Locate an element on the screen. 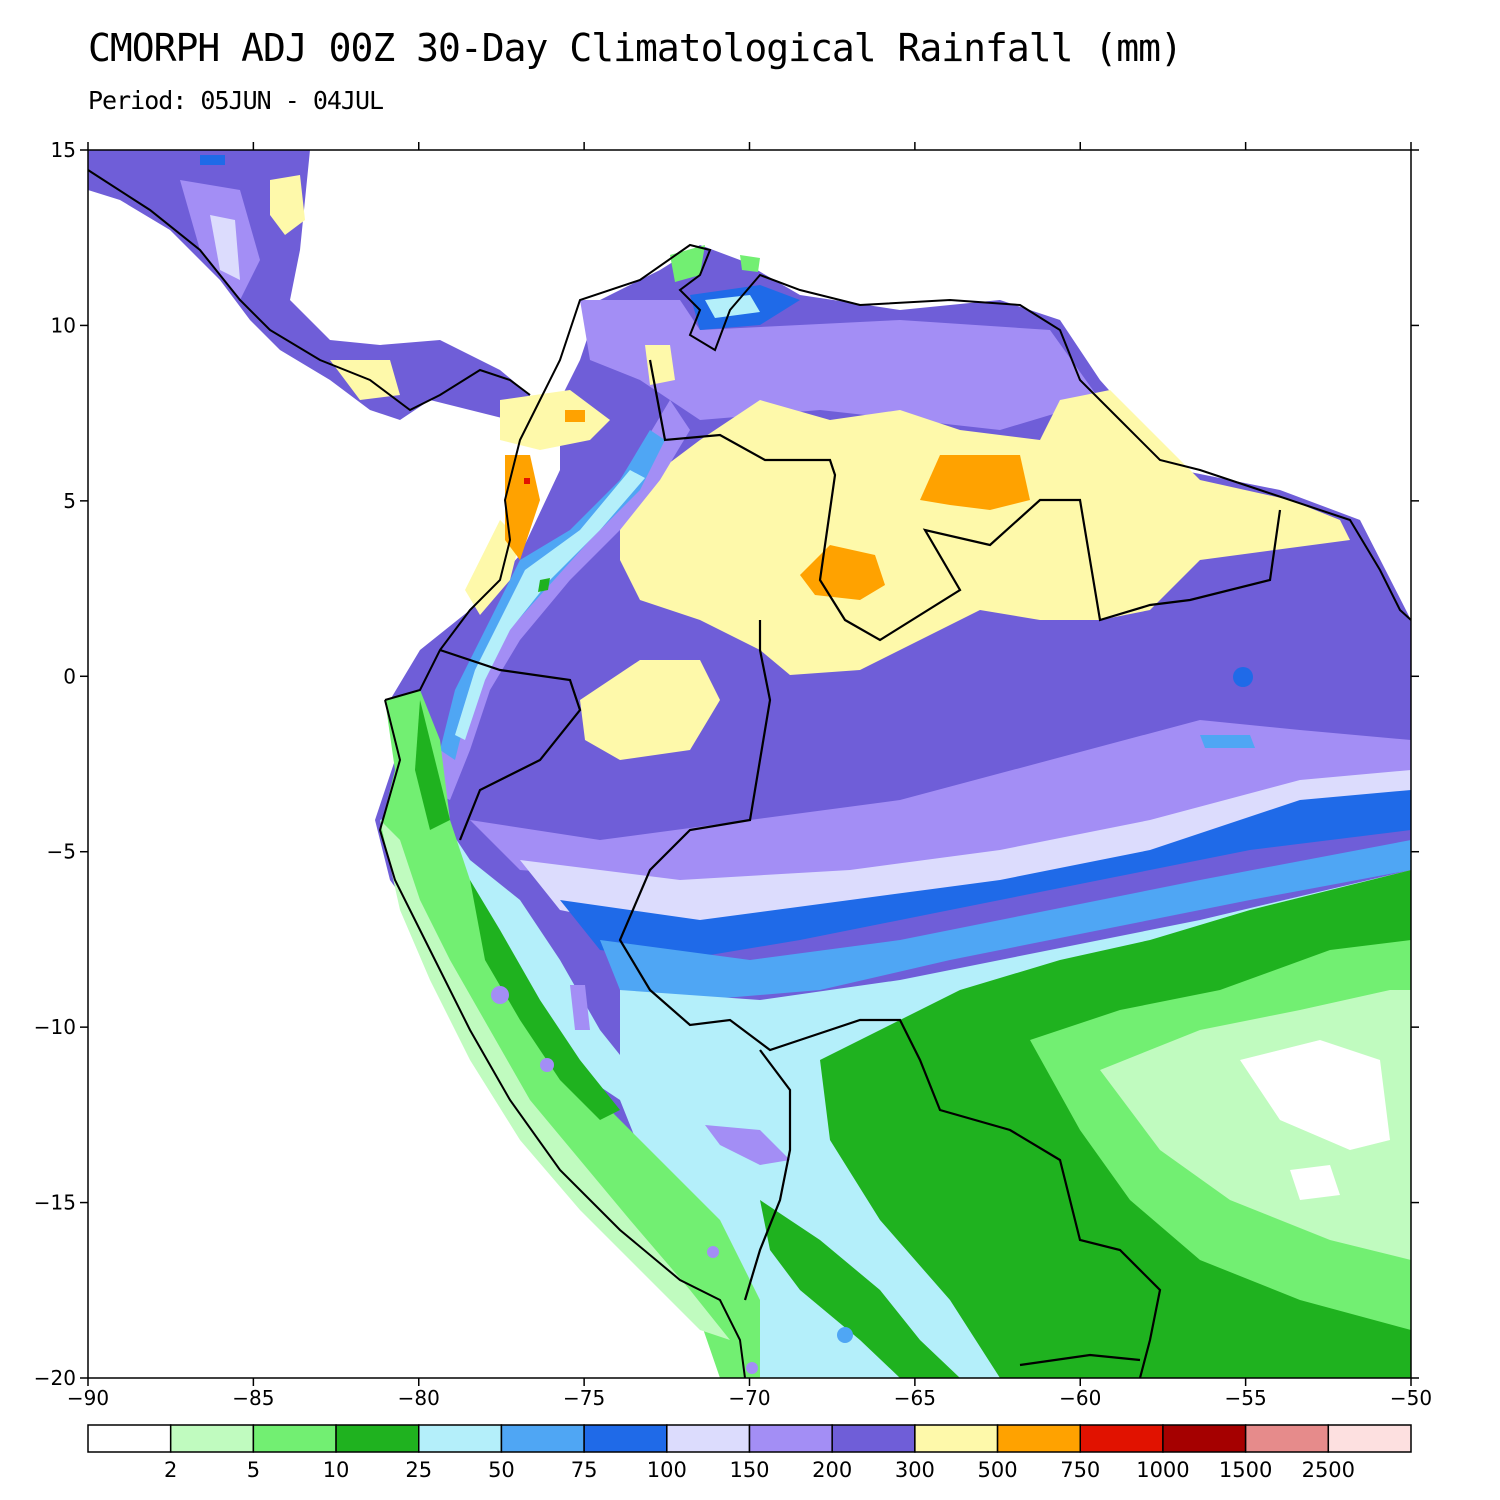 Image resolution: width=1500 pixels, height=1500 pixels. lat-tick-label: 10 is located at coordinates (63, 325).